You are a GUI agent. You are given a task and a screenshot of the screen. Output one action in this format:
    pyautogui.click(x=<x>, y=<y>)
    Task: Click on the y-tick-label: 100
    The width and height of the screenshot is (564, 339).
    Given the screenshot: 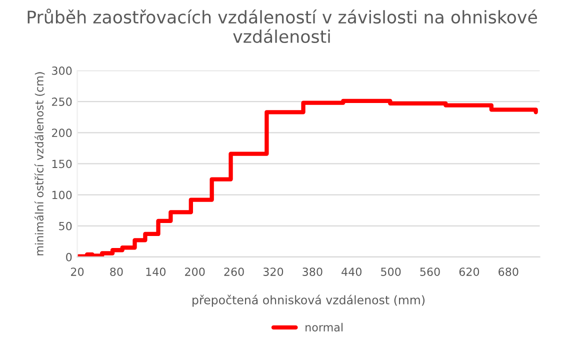 What is the action you would take?
    pyautogui.click(x=62, y=195)
    